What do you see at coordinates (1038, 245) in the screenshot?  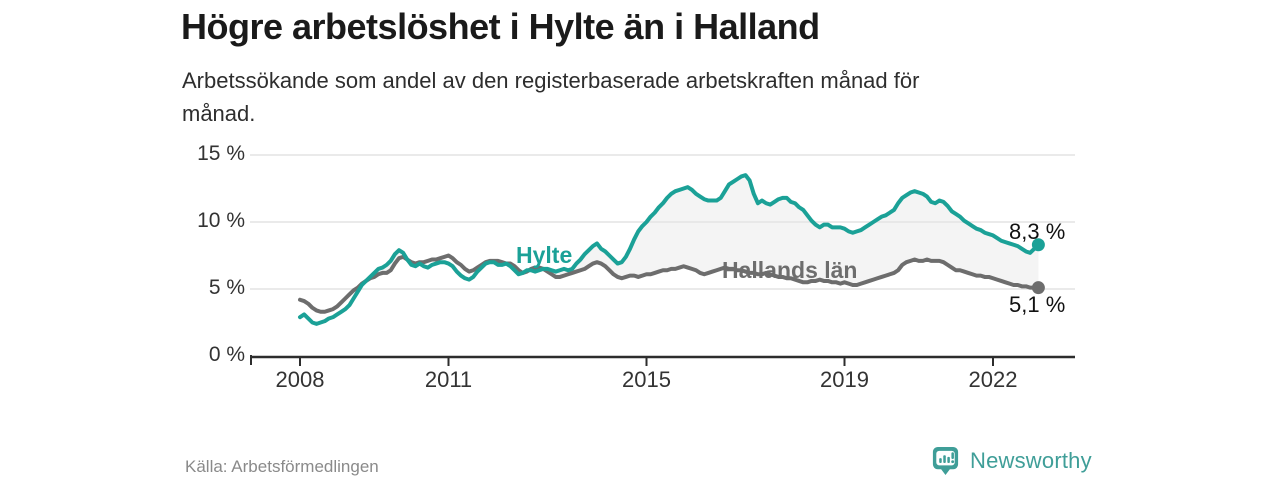 I see `hylte-end-dot` at bounding box center [1038, 245].